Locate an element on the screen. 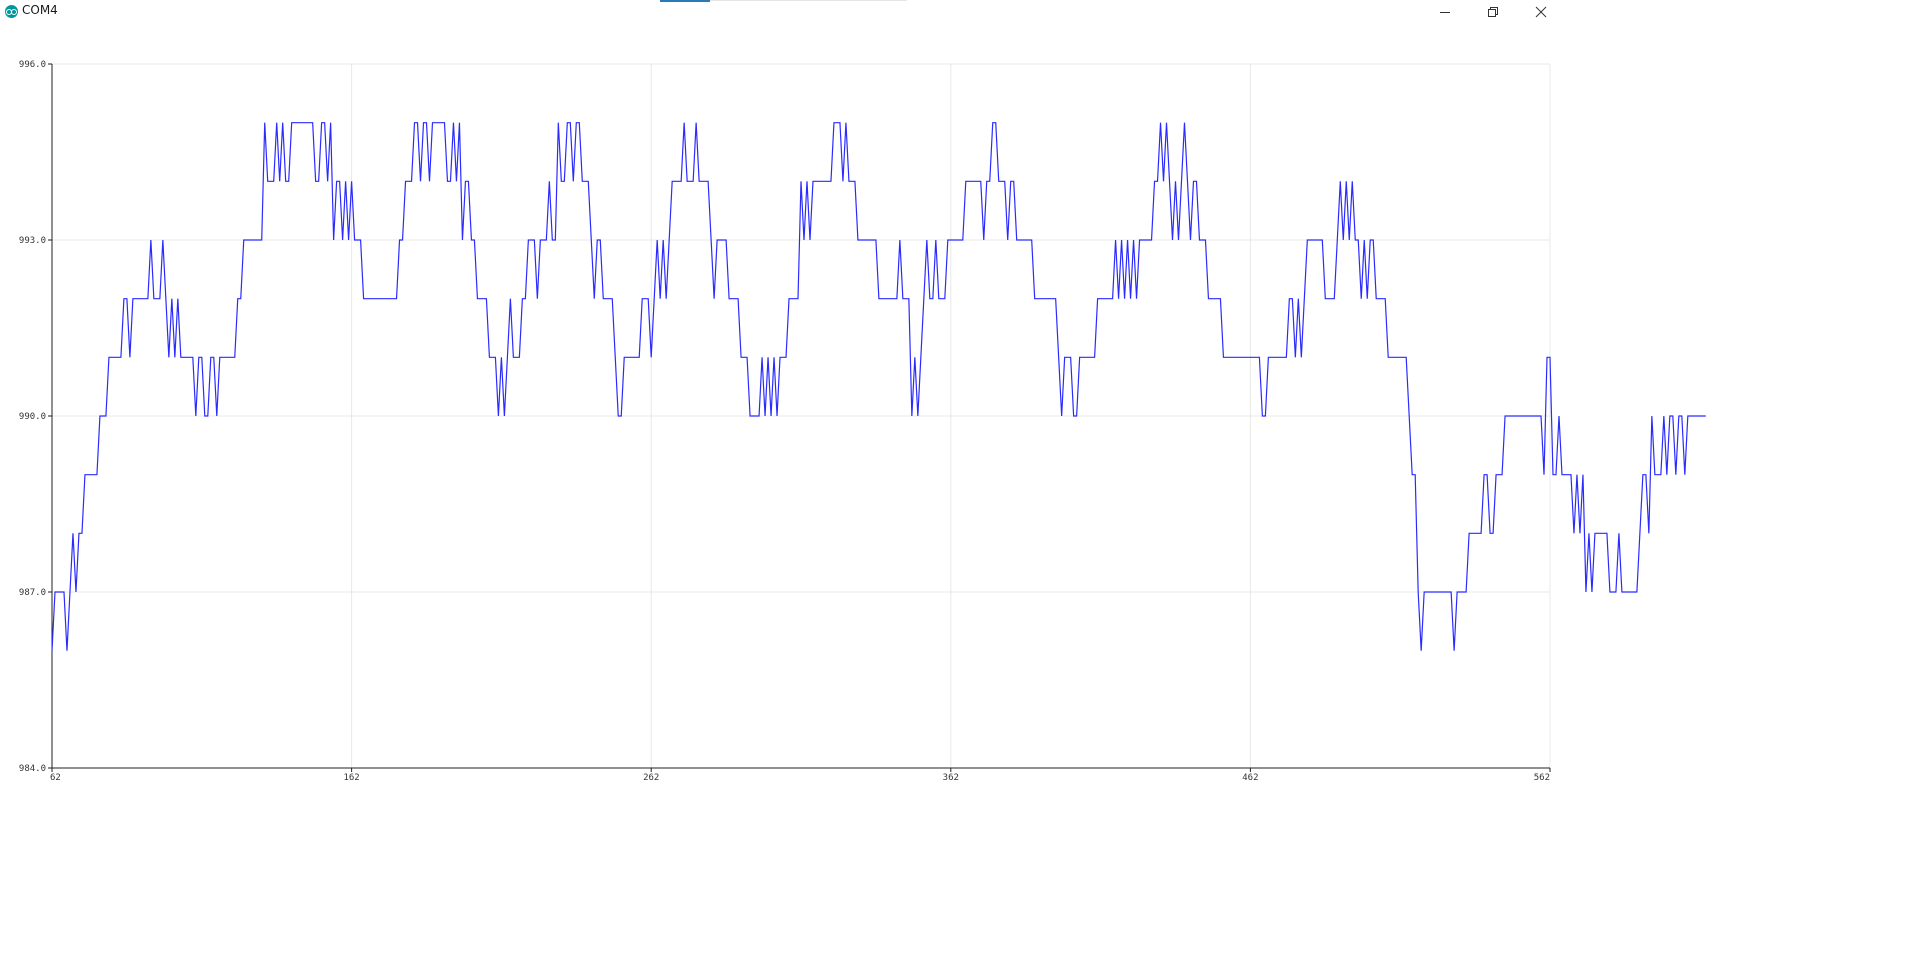  x-tick-label: 62 is located at coordinates (55, 778).